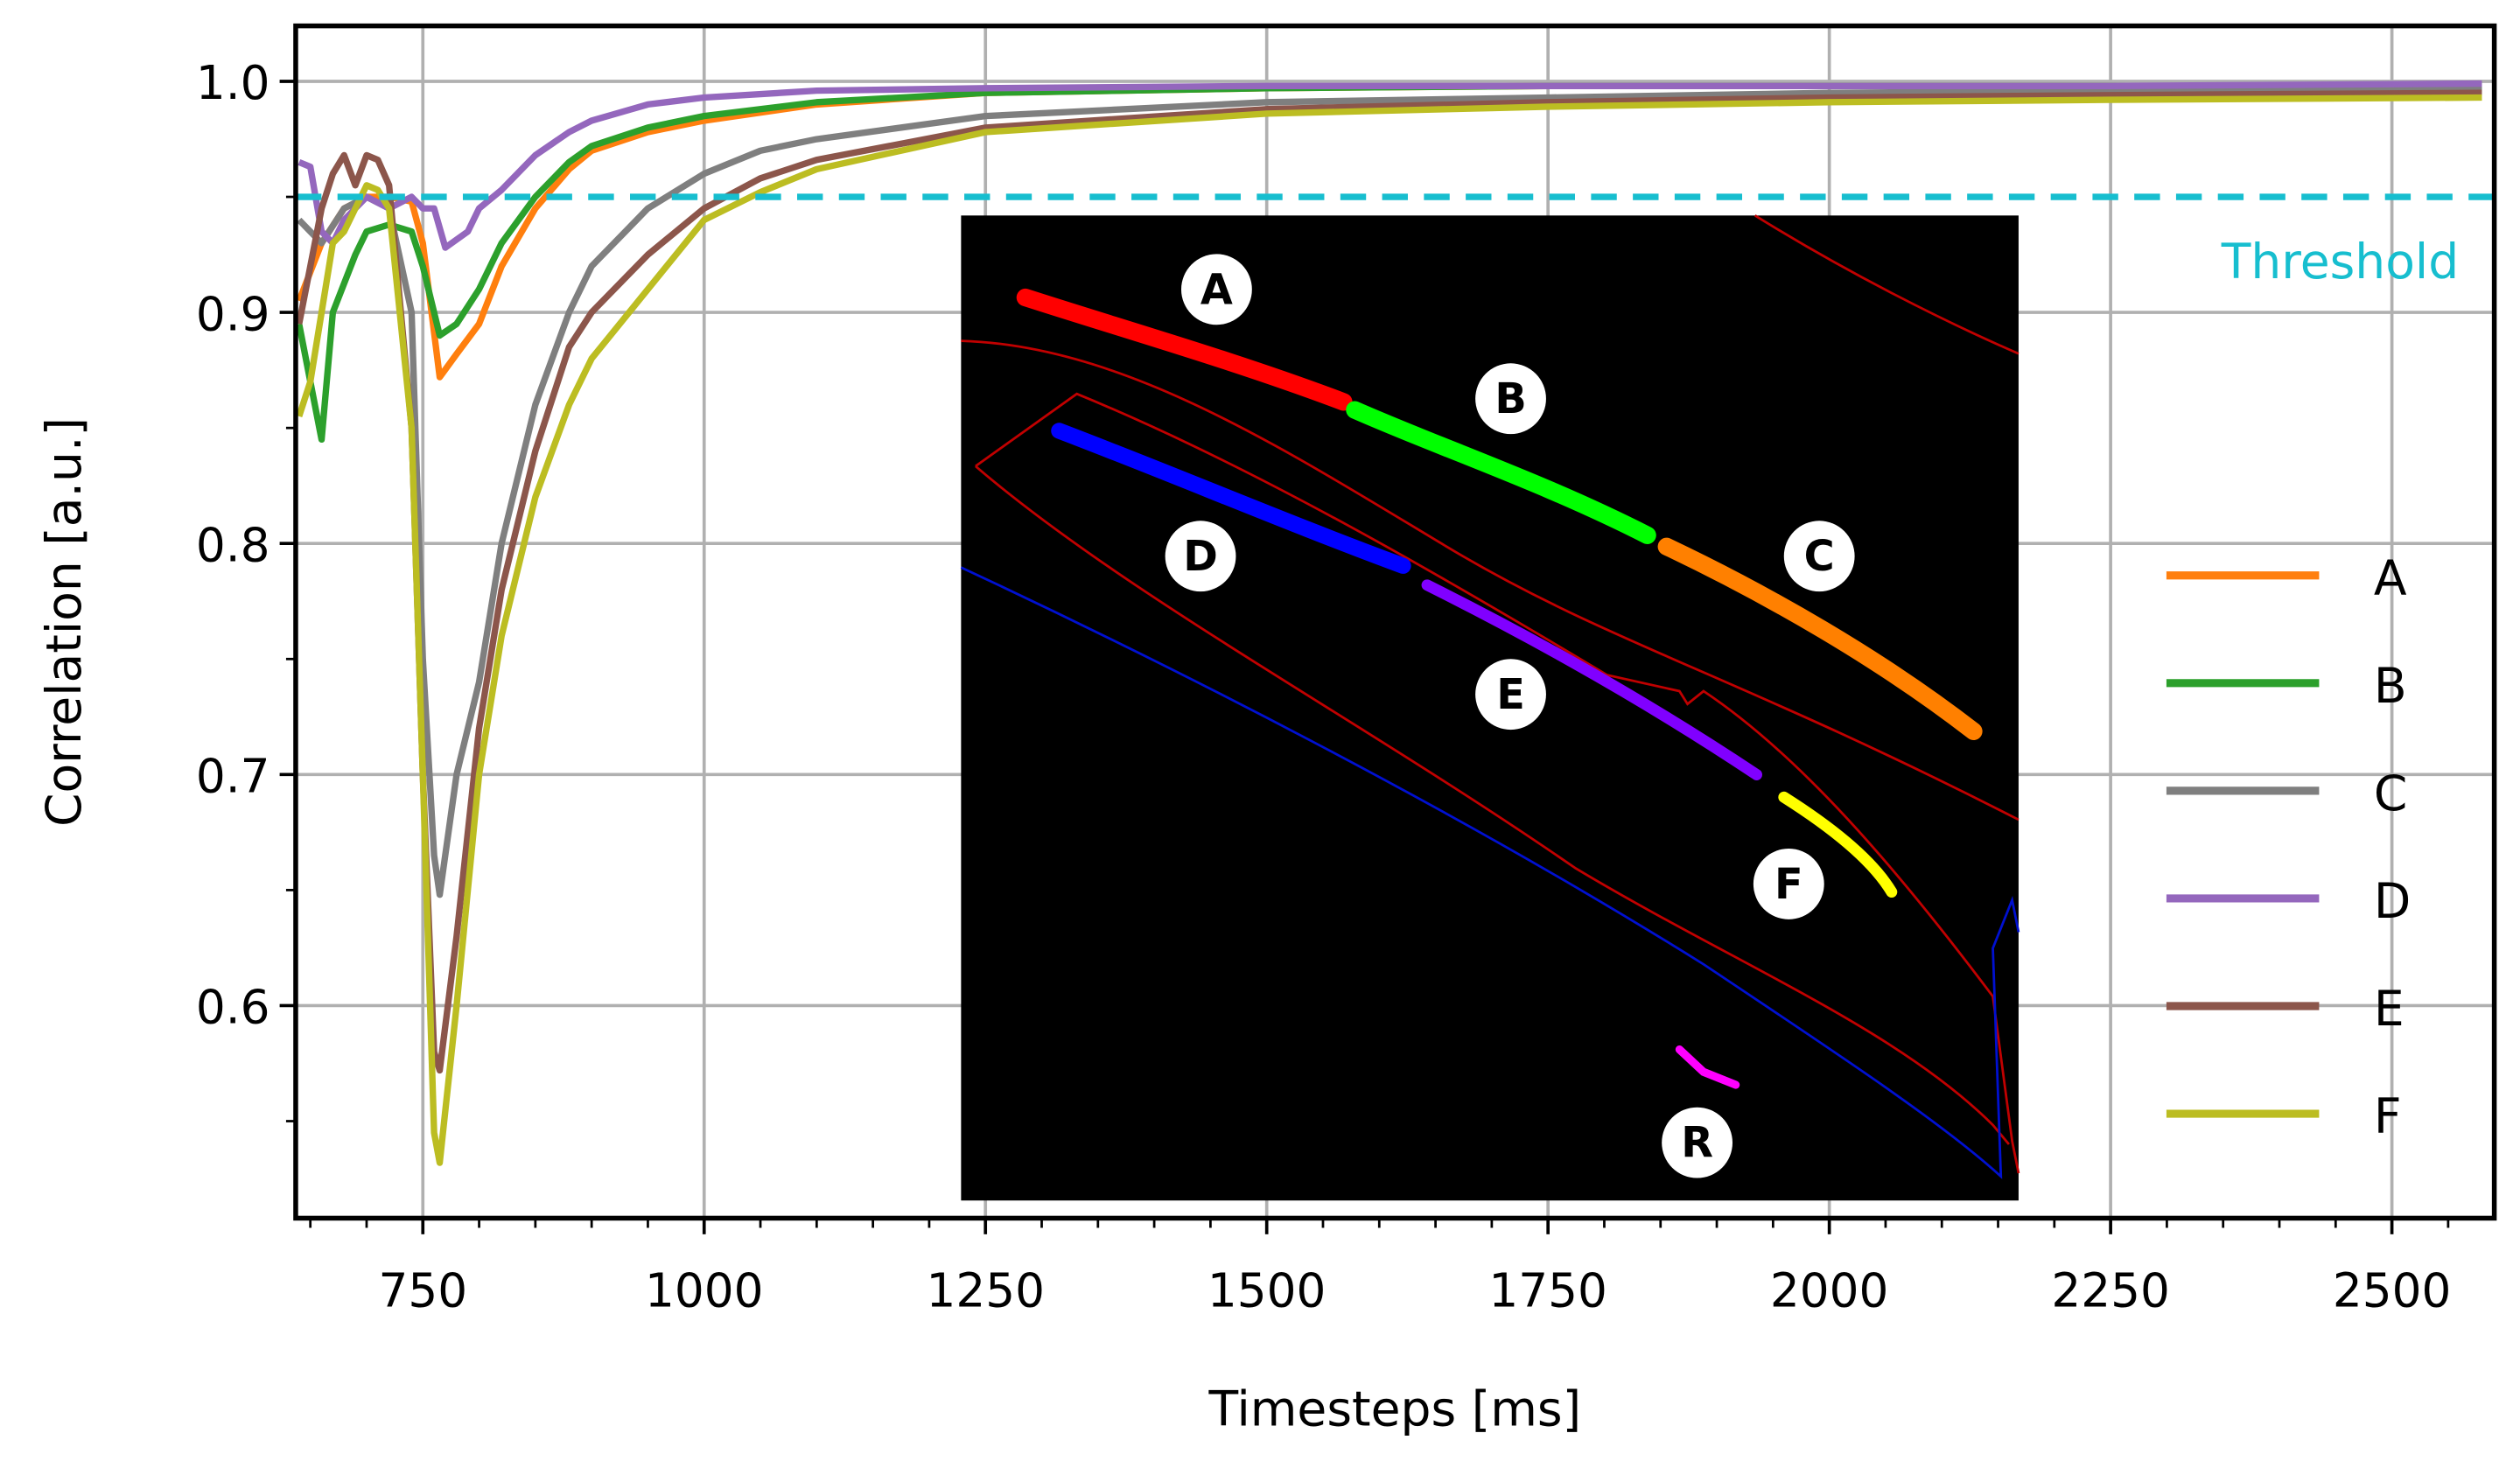  I want to click on inset-label-B: B, so click(1510, 399).